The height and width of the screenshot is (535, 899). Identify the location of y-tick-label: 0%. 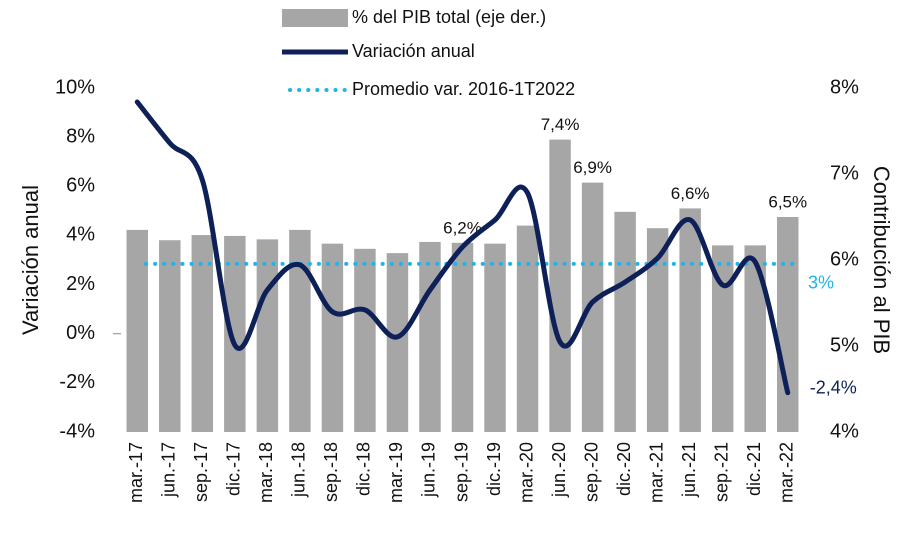
(80, 333).